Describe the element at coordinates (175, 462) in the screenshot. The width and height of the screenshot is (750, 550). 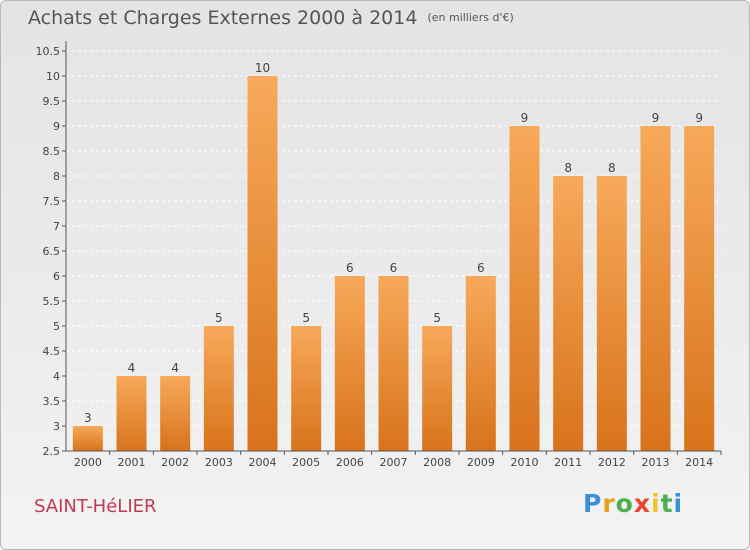
I see `x-tick-label-2002: 2002` at that location.